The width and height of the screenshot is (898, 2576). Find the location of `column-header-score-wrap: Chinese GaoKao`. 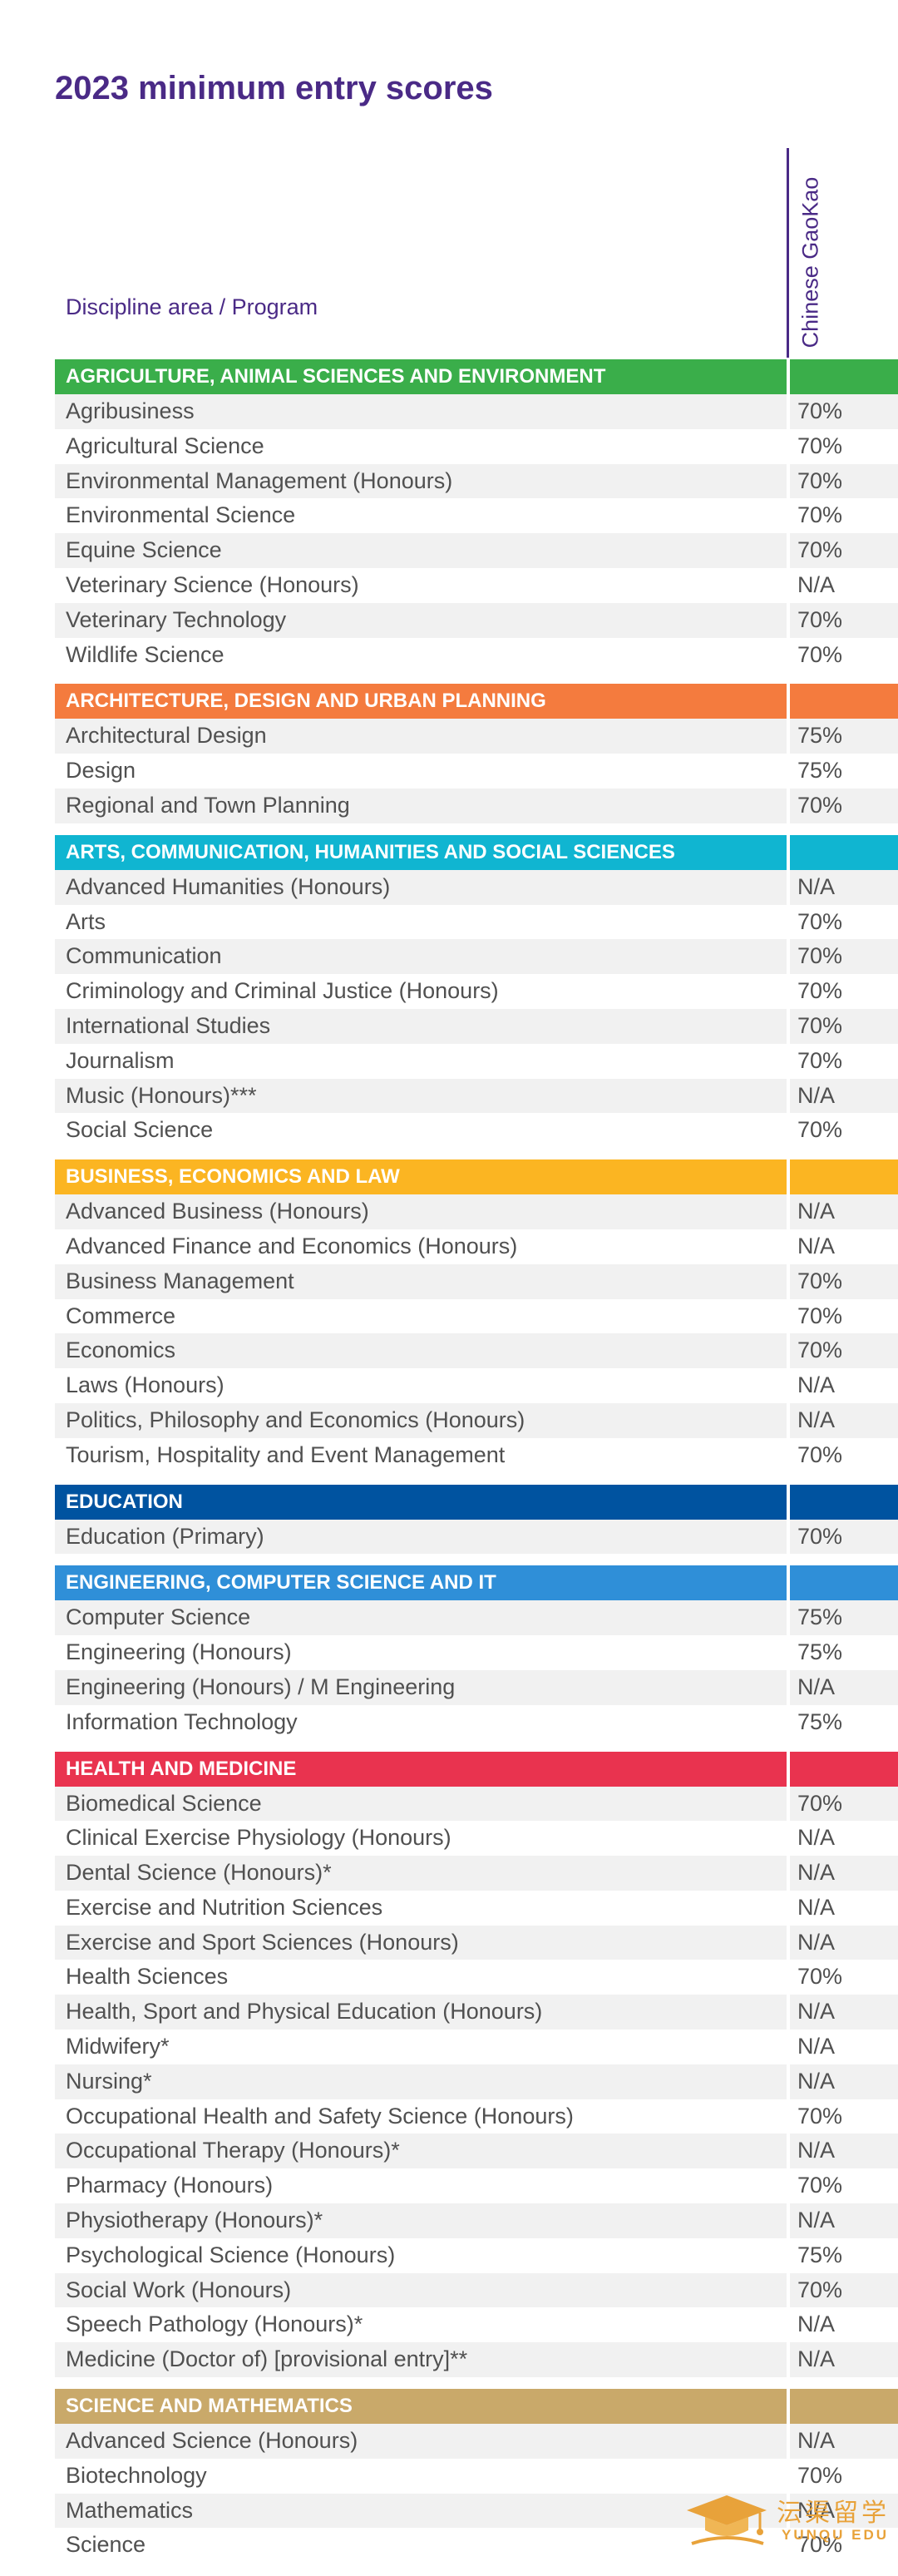

column-header-score-wrap: Chinese GaoKao is located at coordinates (810, 262).